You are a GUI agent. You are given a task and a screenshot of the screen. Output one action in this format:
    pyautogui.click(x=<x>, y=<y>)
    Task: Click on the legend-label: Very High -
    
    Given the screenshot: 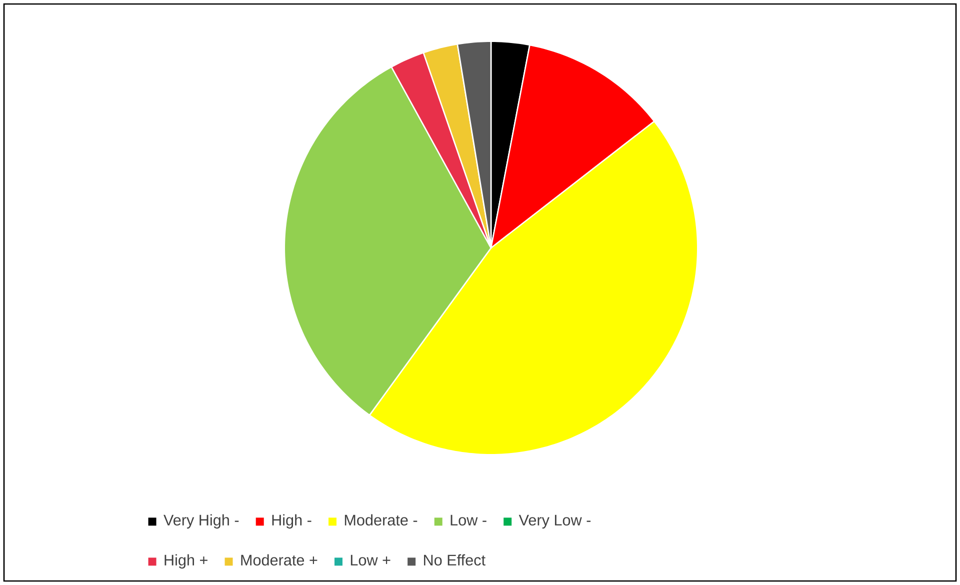 What is the action you would take?
    pyautogui.click(x=201, y=521)
    